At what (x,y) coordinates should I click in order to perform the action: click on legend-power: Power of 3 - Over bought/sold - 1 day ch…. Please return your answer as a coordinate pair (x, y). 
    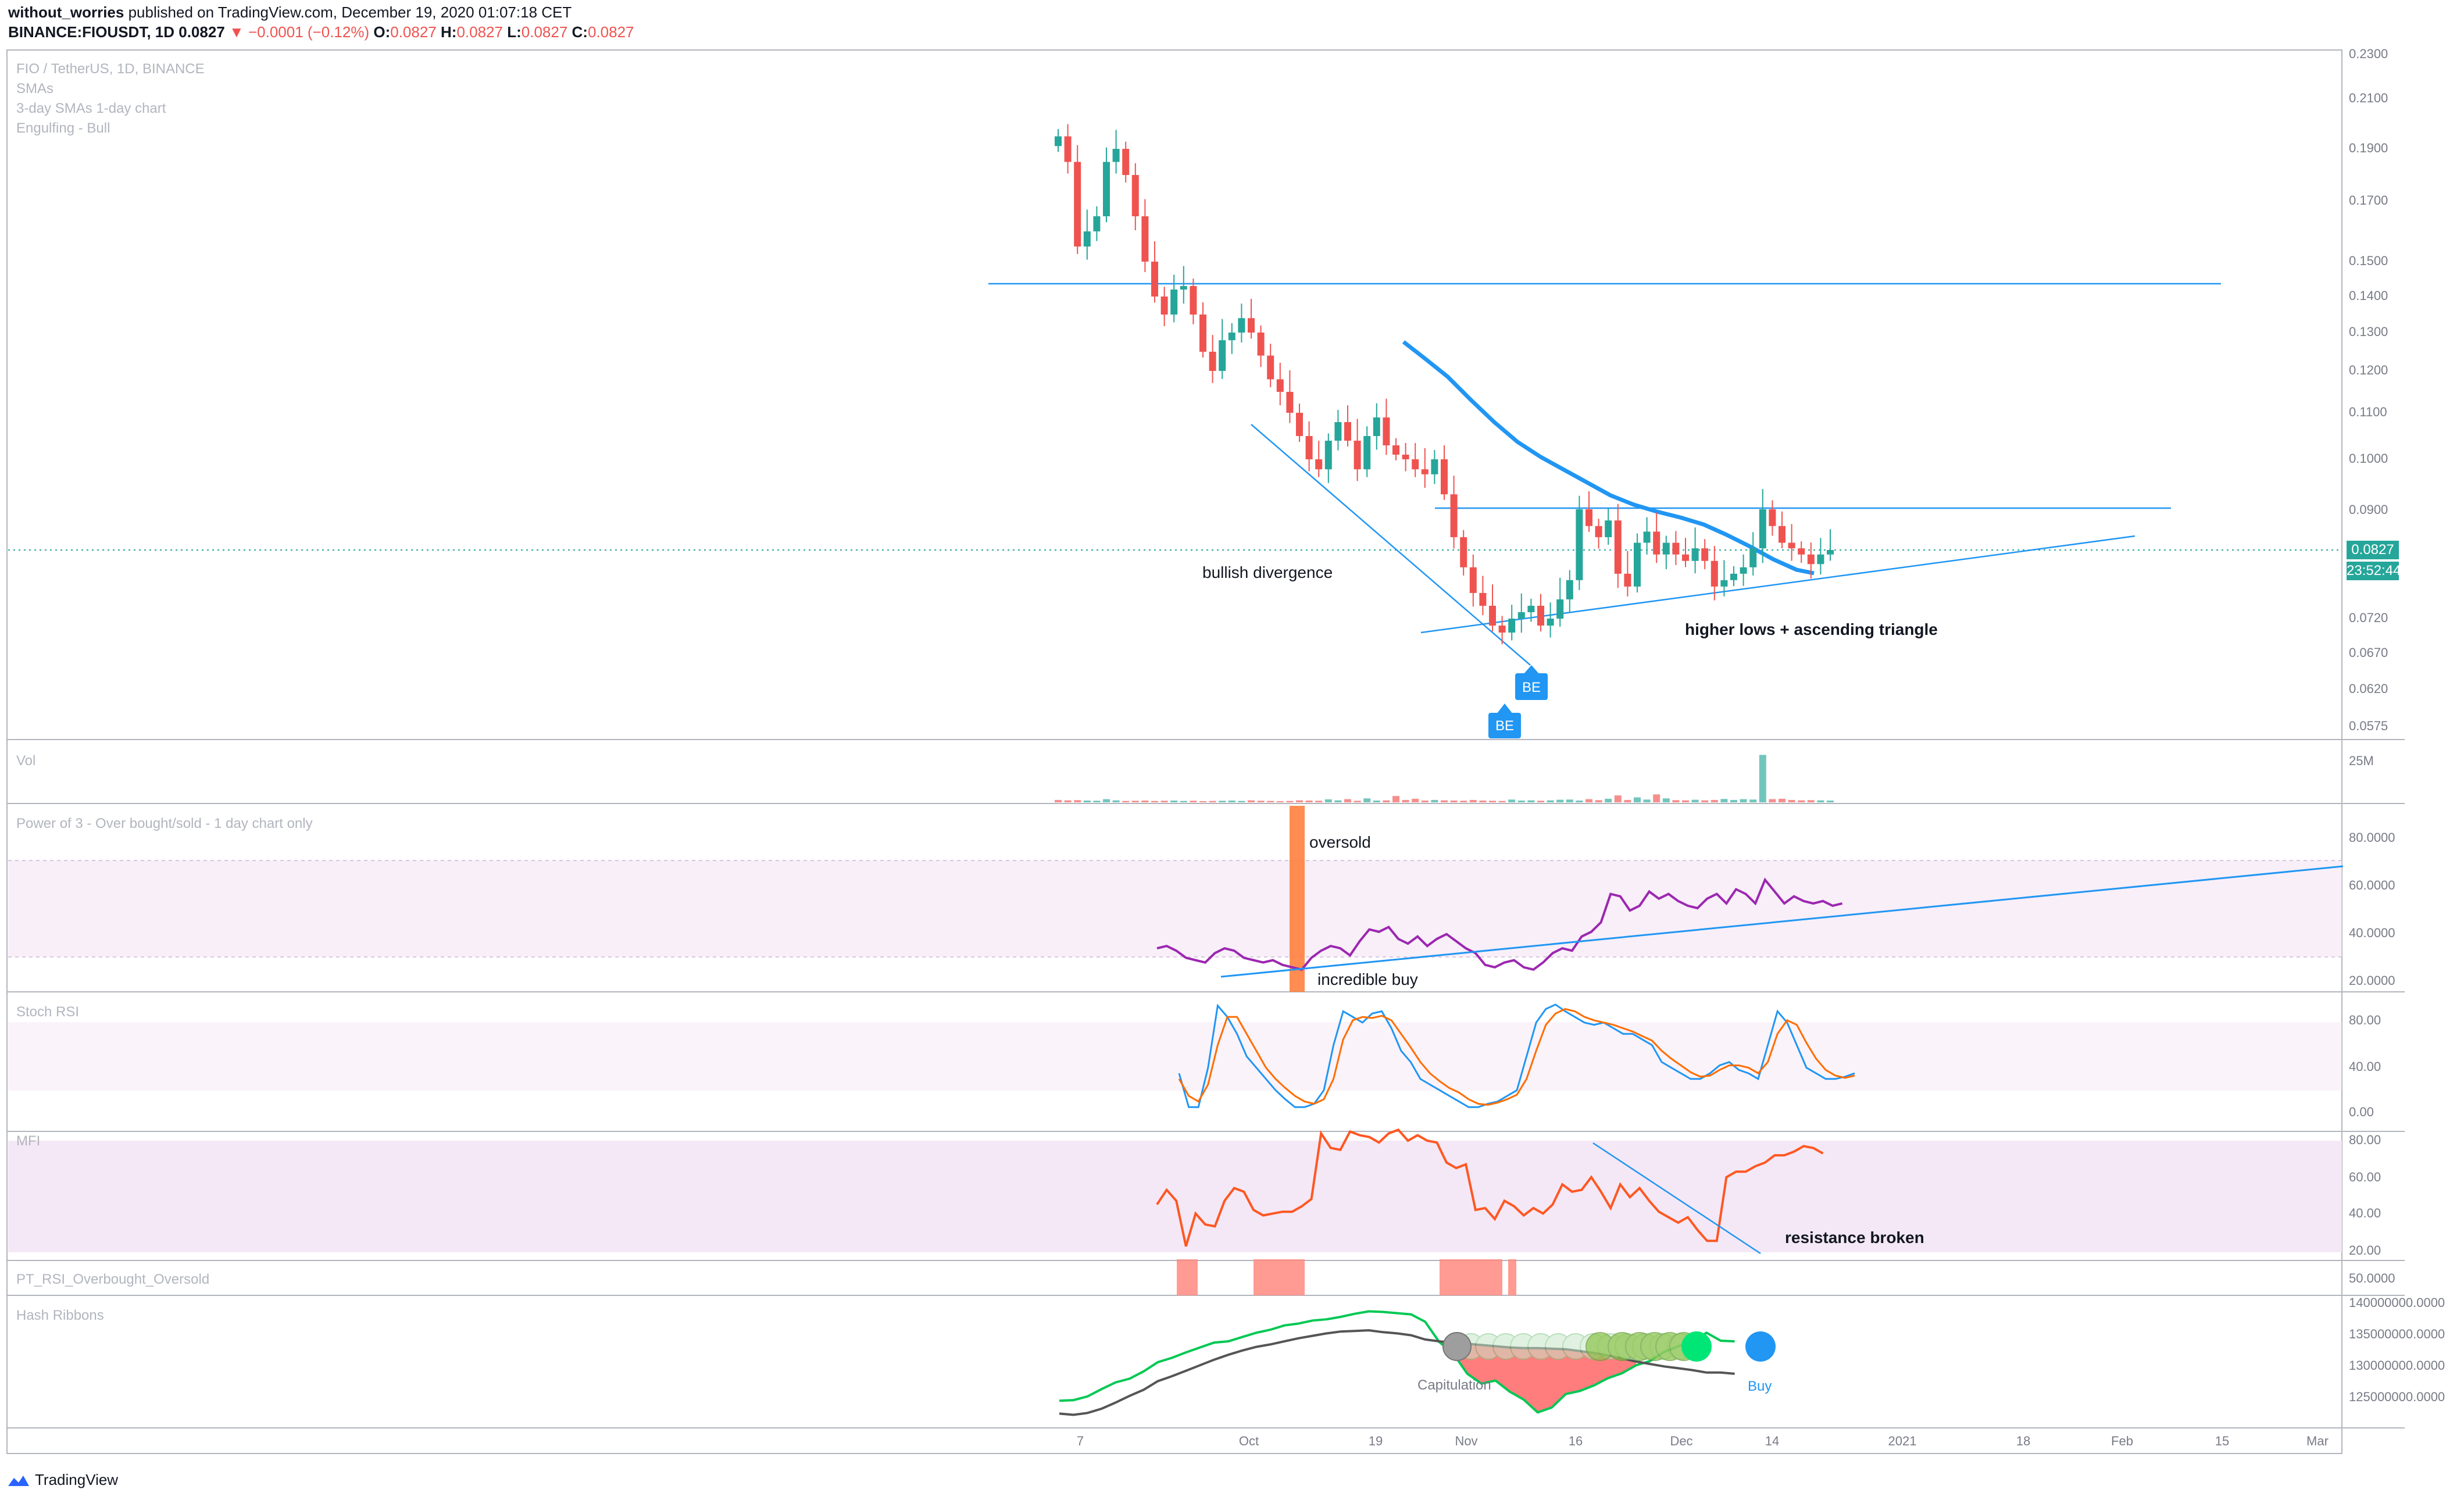
    Looking at the image, I should click on (164, 824).